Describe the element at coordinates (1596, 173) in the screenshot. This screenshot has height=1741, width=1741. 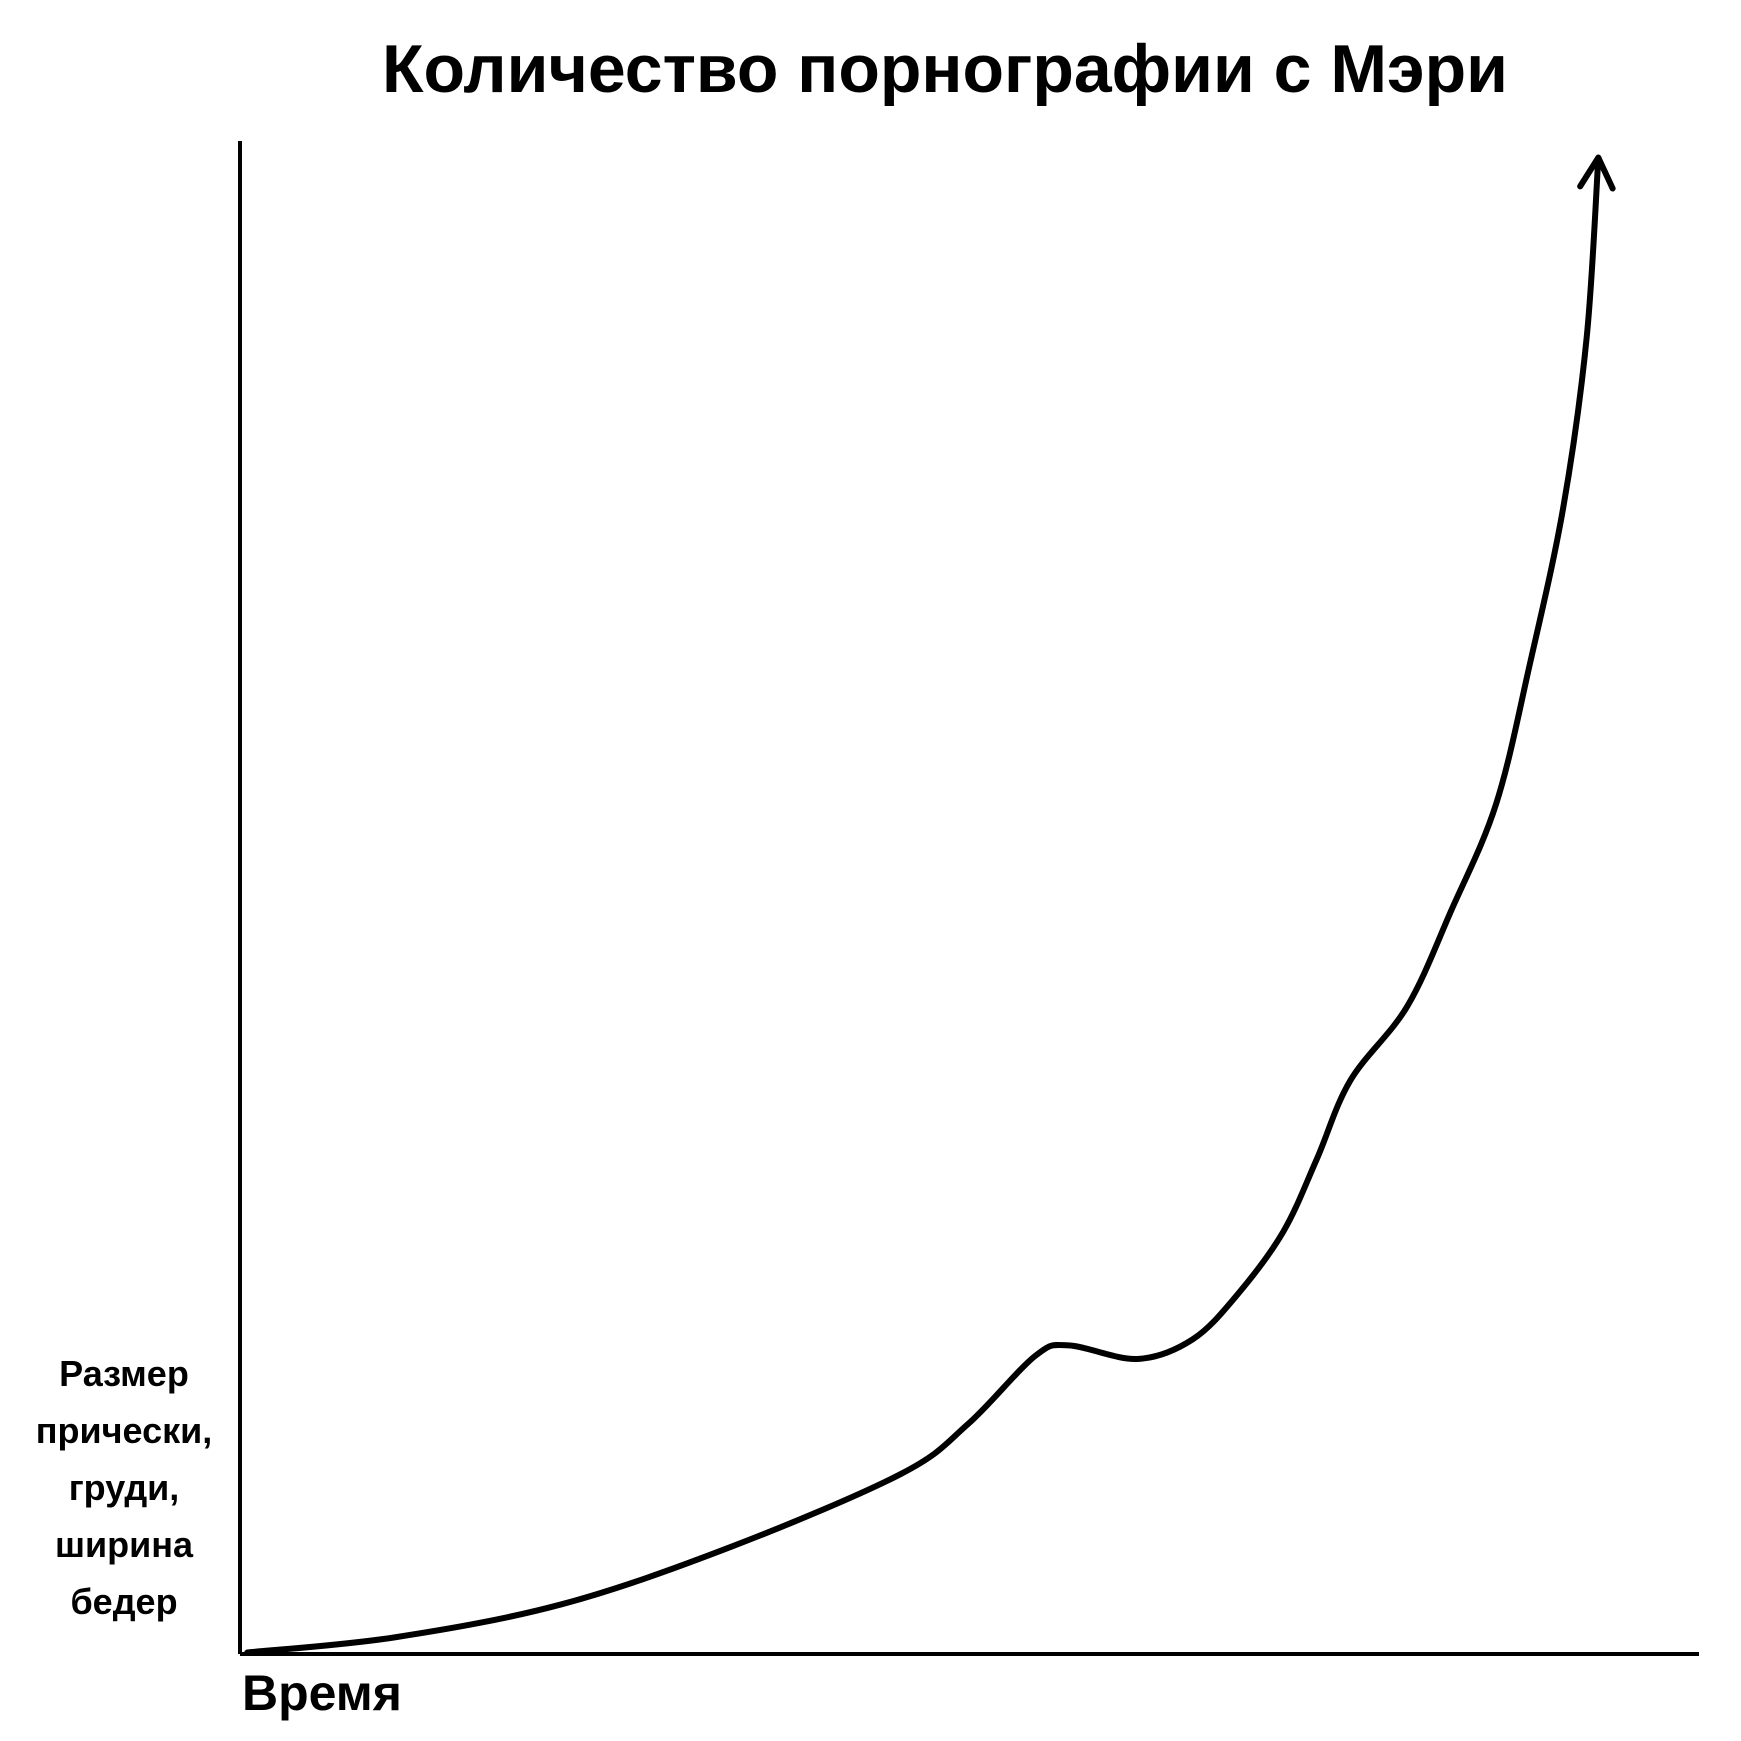
I see `arrow-head` at that location.